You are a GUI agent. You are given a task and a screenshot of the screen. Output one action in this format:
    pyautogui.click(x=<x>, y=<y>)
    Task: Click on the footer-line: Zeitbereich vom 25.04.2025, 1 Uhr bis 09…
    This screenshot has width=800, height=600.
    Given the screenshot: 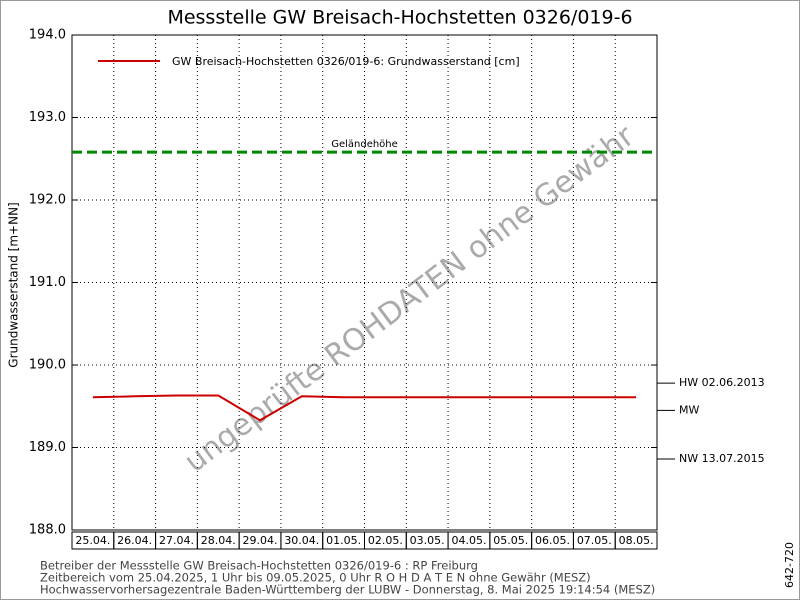 What is the action you would take?
    pyautogui.click(x=315, y=578)
    